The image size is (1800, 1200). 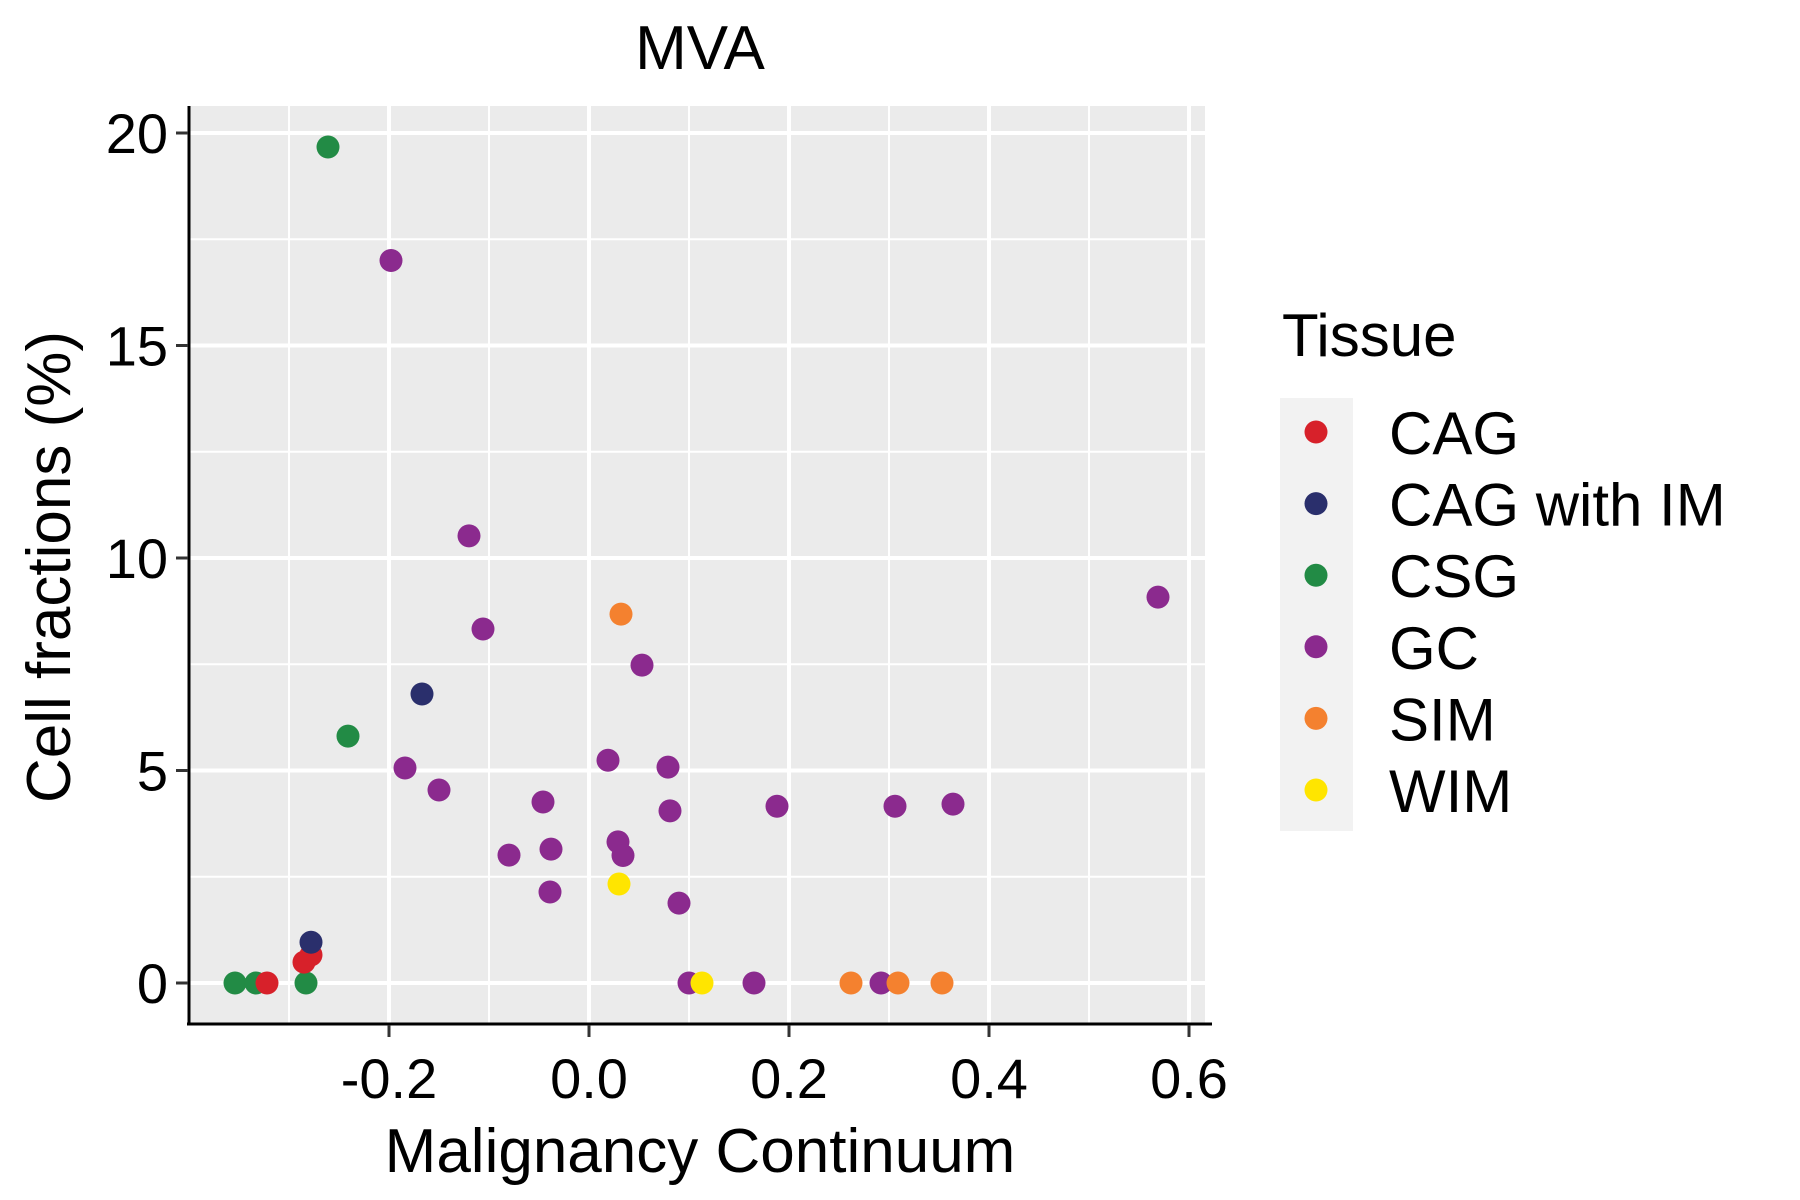 What do you see at coordinates (1557, 505) in the screenshot?
I see `legend-label: CAG with IM` at bounding box center [1557, 505].